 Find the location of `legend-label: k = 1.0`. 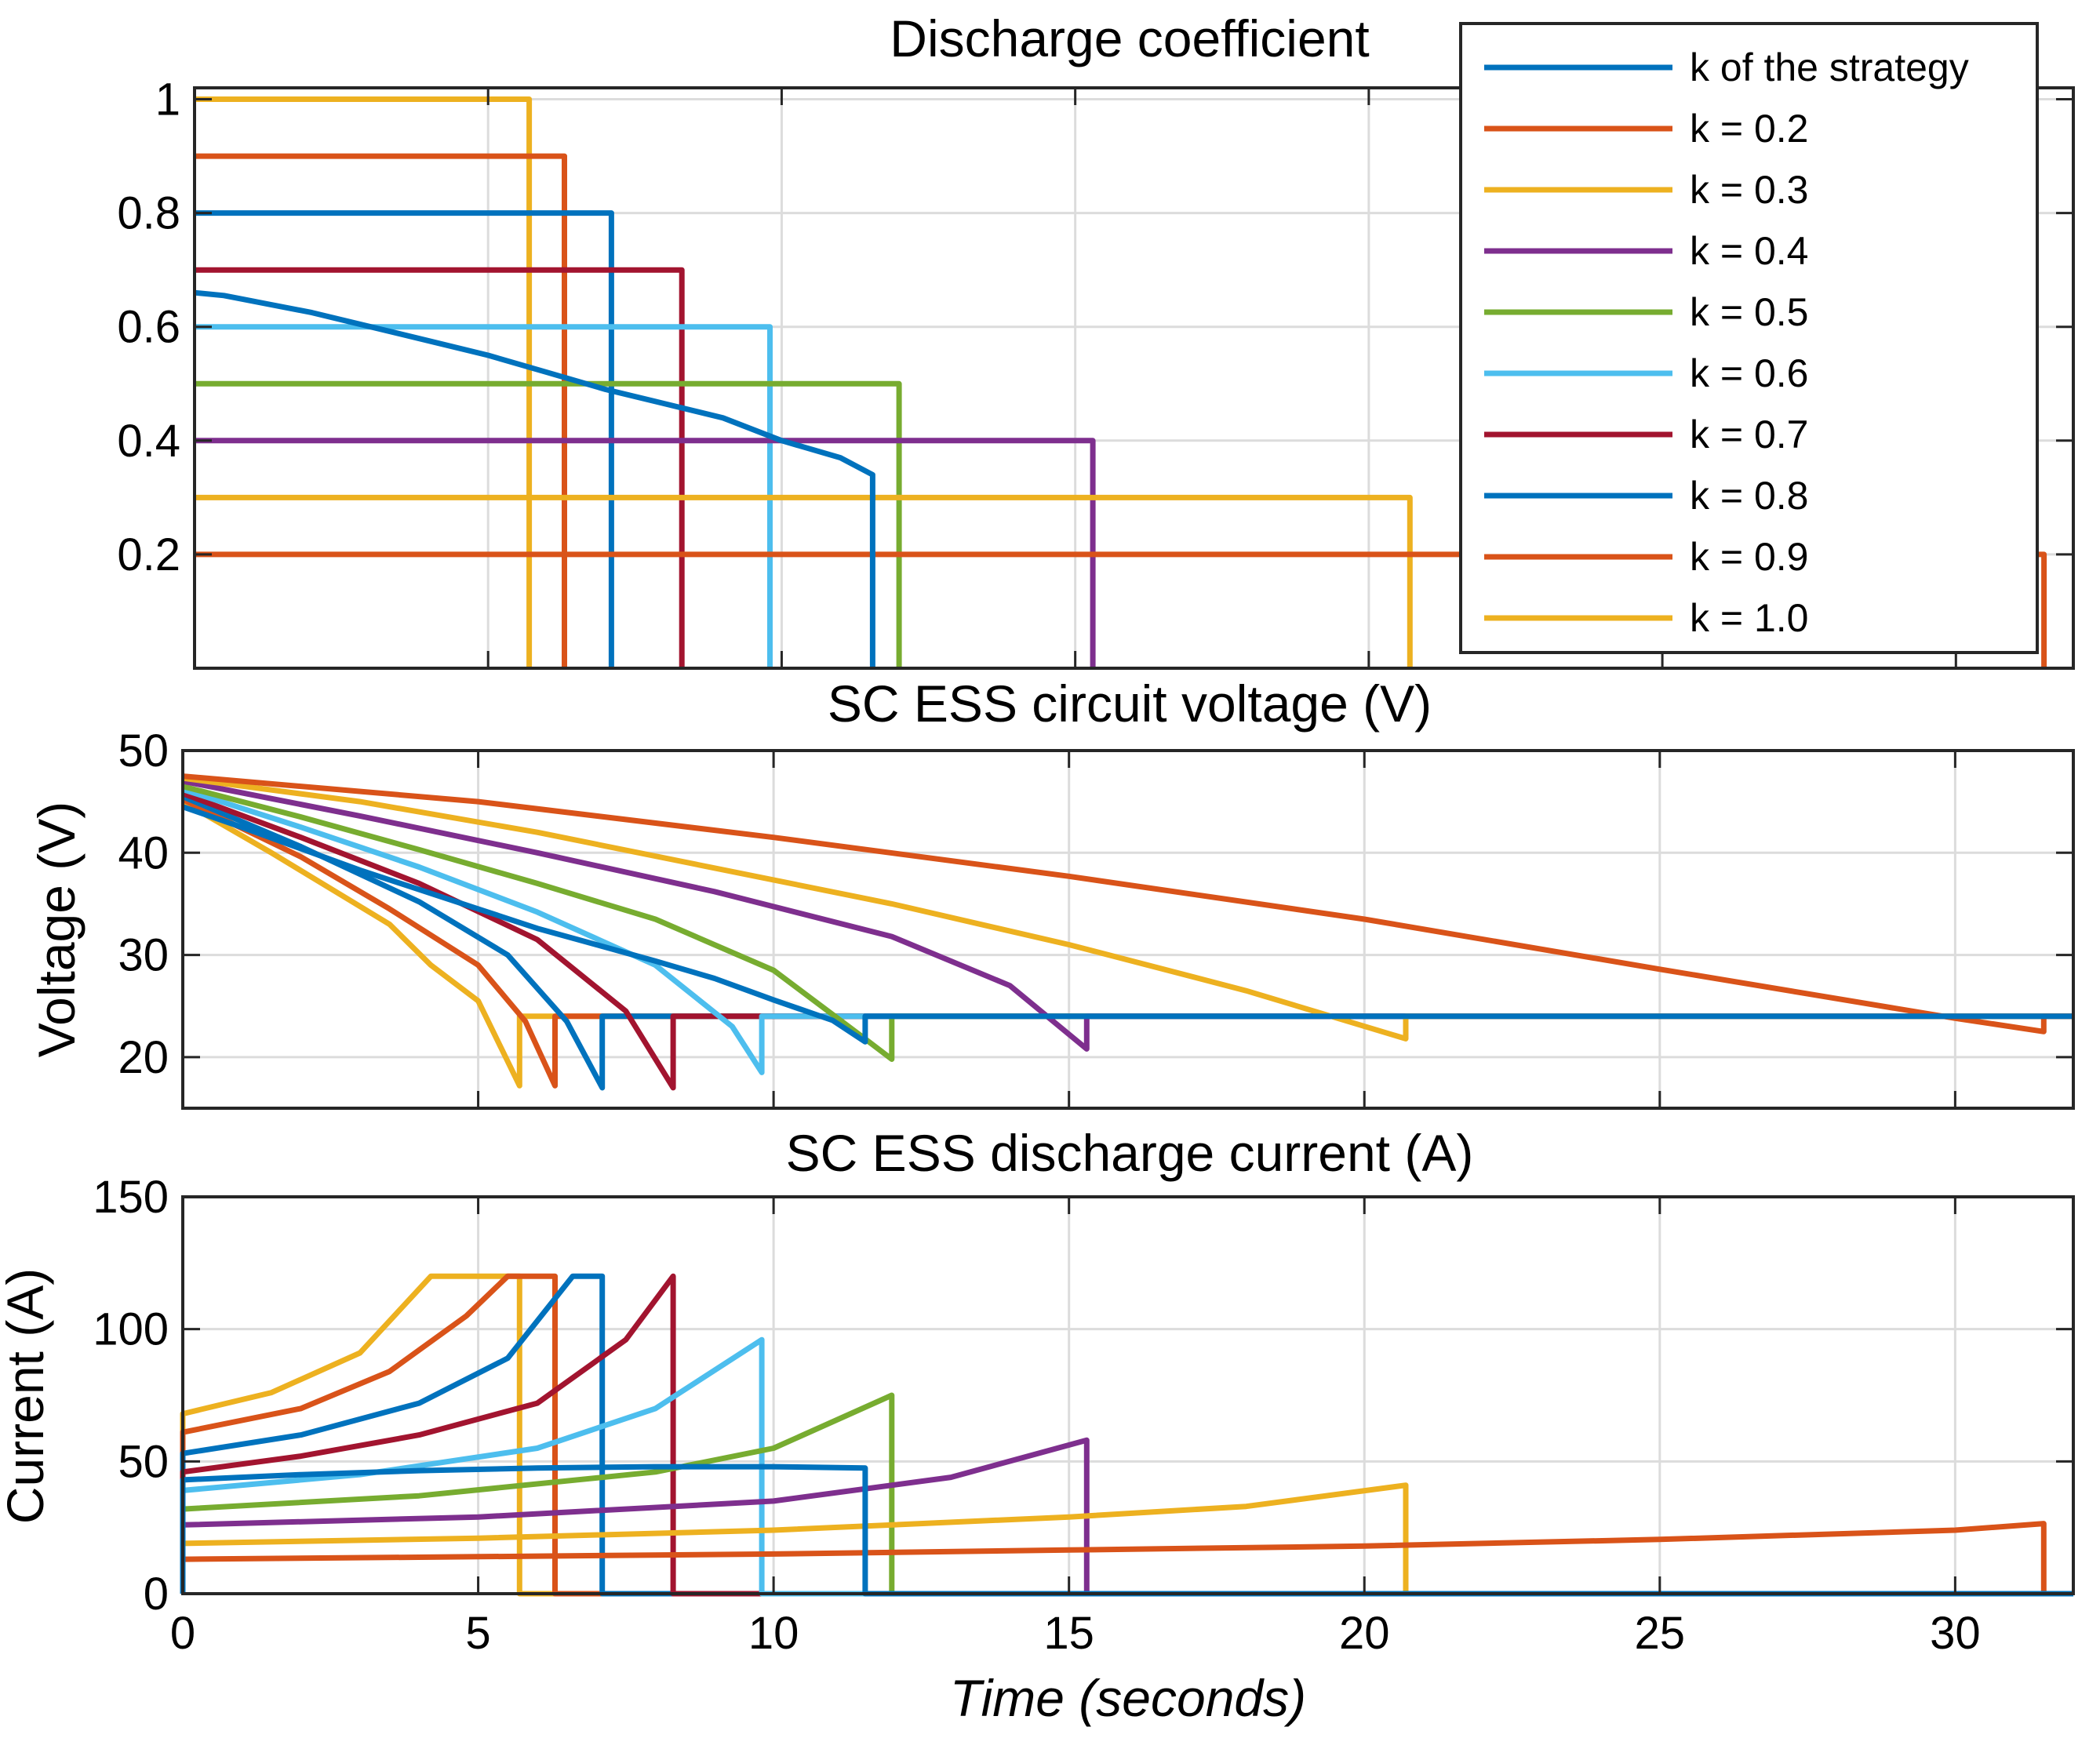

legend-label: k = 1.0 is located at coordinates (1749, 618).